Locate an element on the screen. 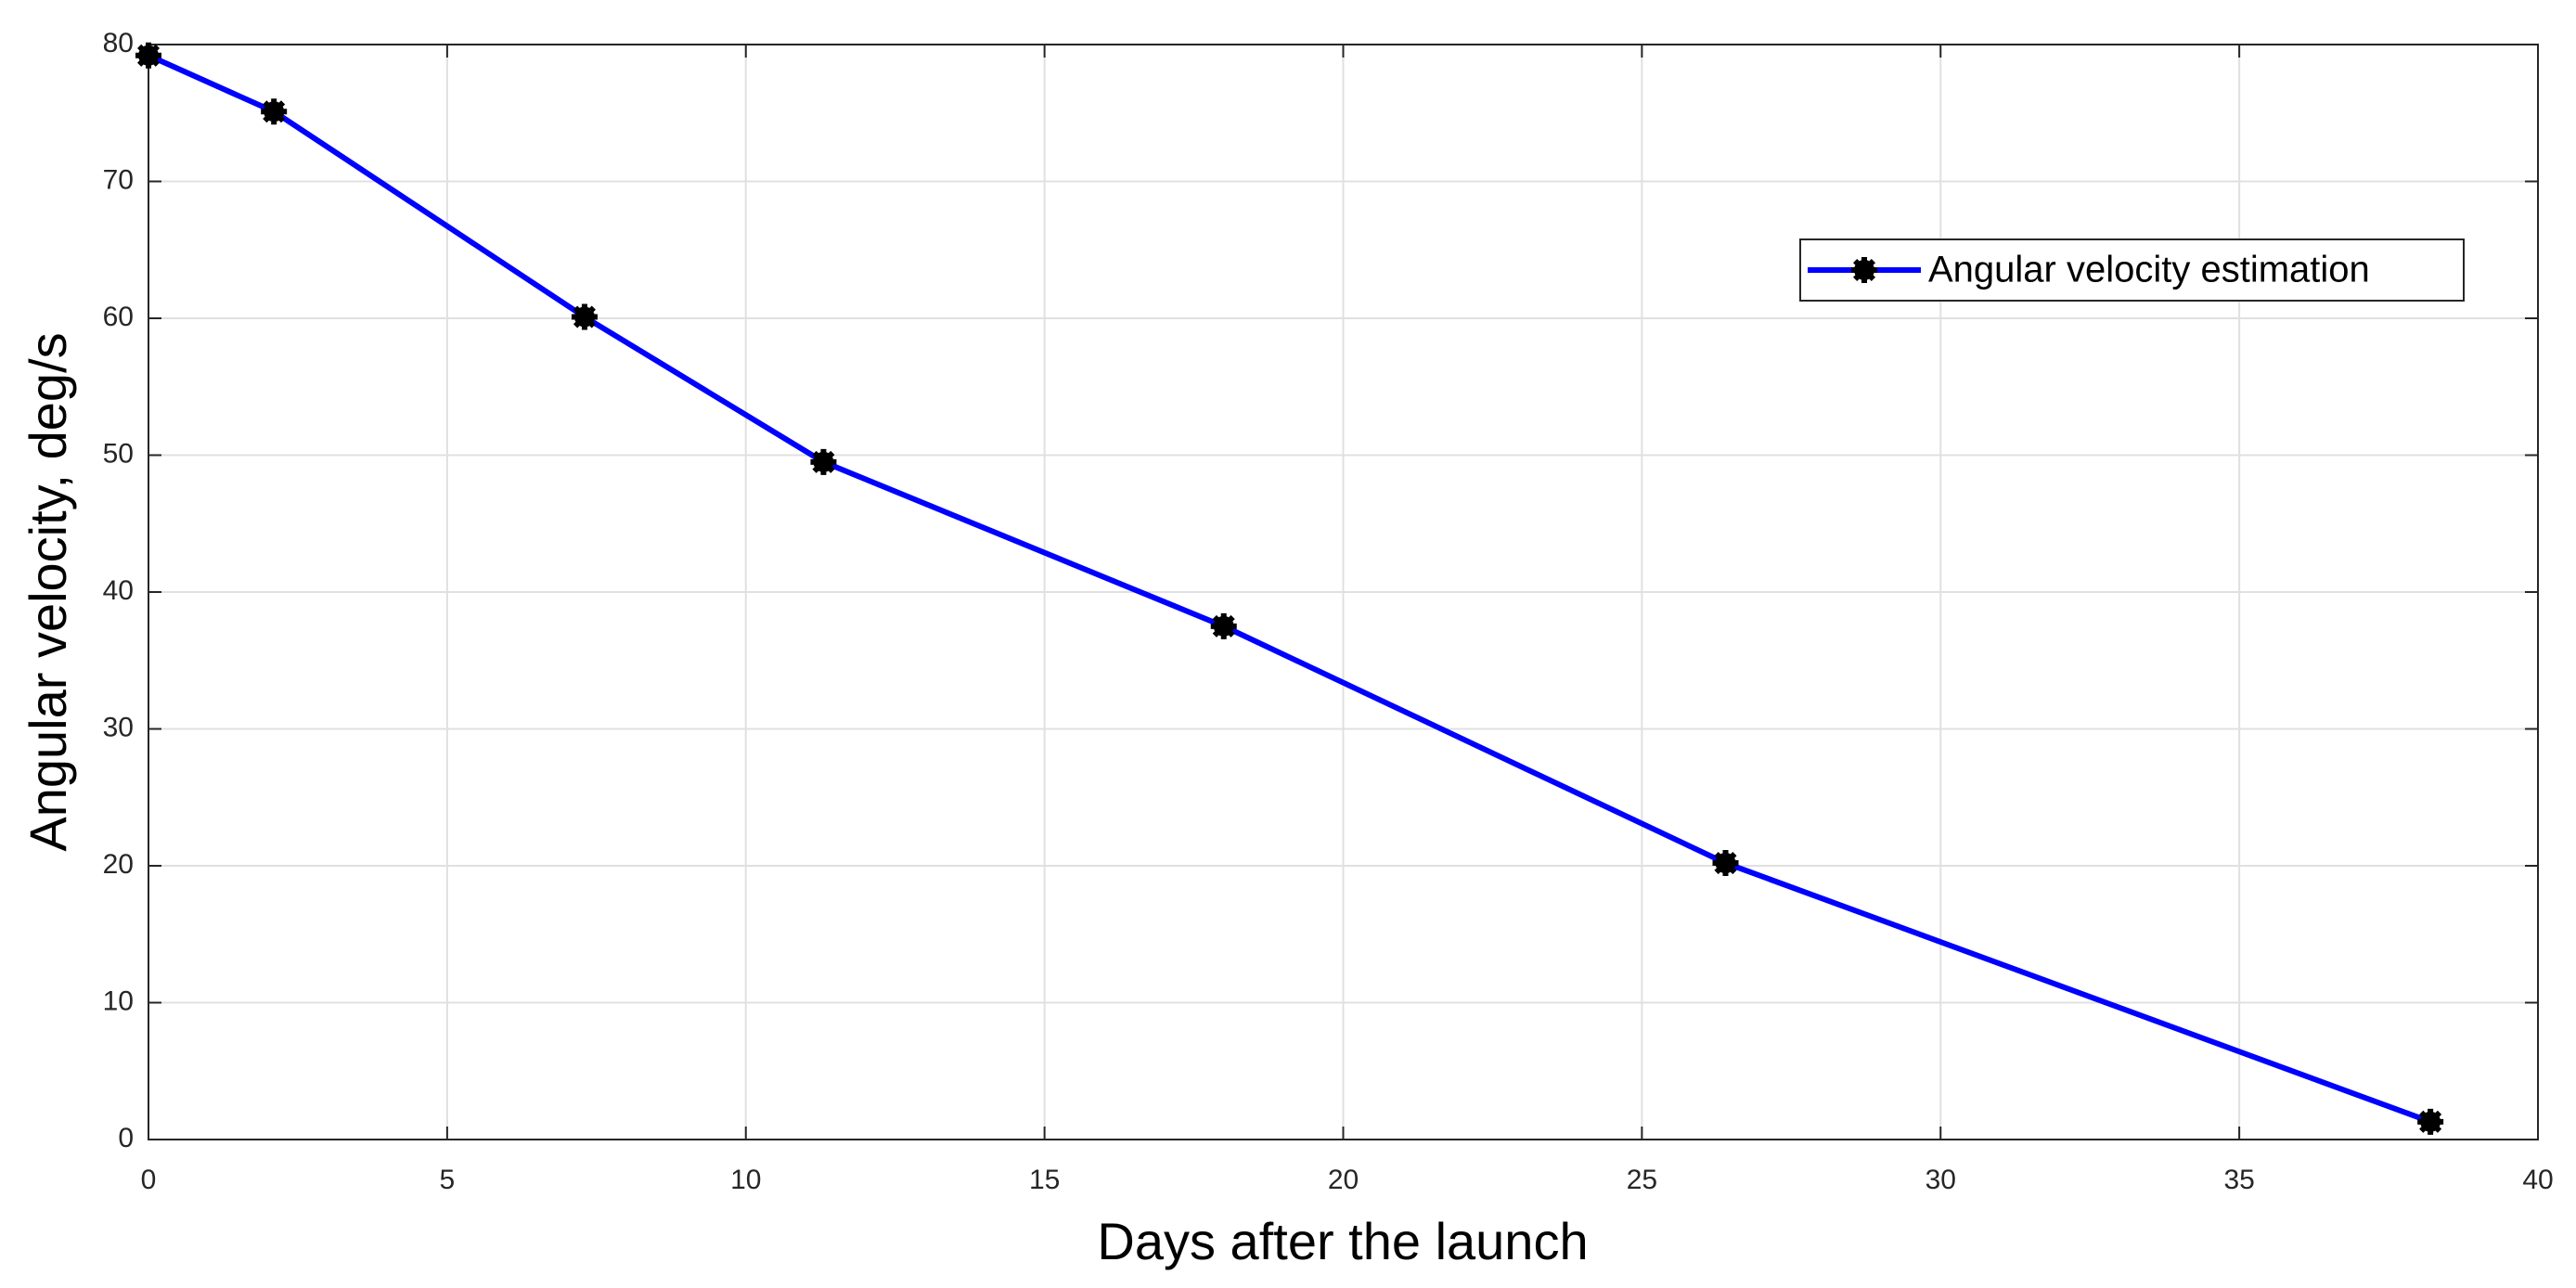  y-tick-label: 50 is located at coordinates (119, 453).